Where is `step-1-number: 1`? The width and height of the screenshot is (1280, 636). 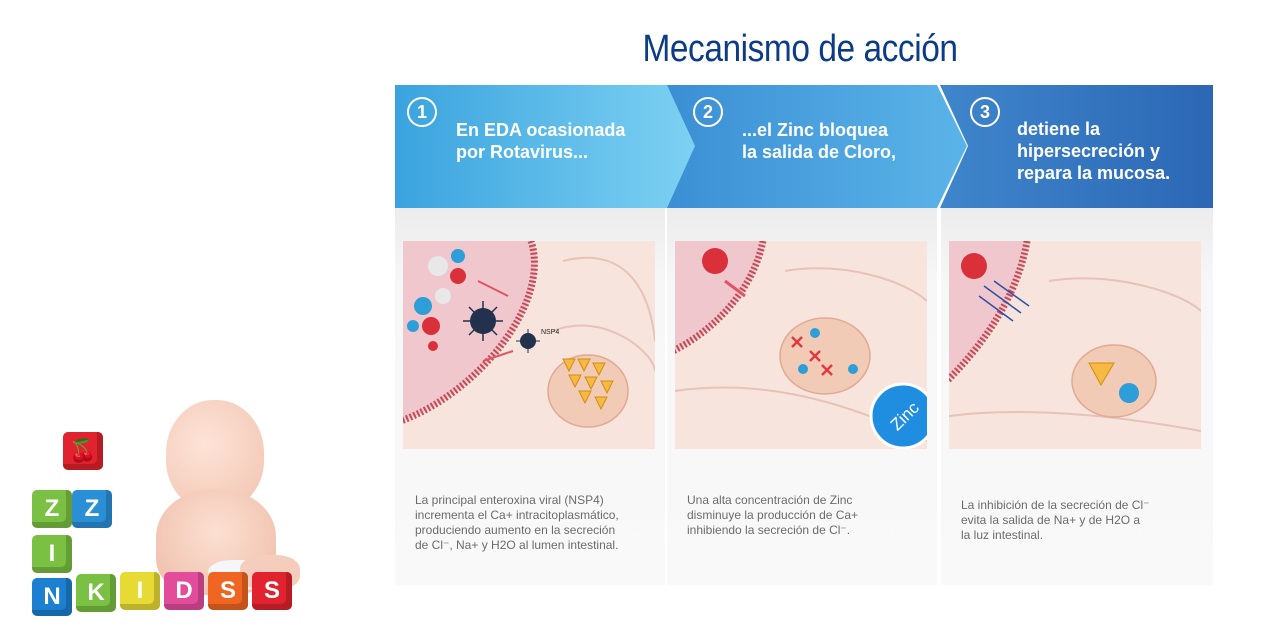 step-1-number: 1 is located at coordinates (422, 112).